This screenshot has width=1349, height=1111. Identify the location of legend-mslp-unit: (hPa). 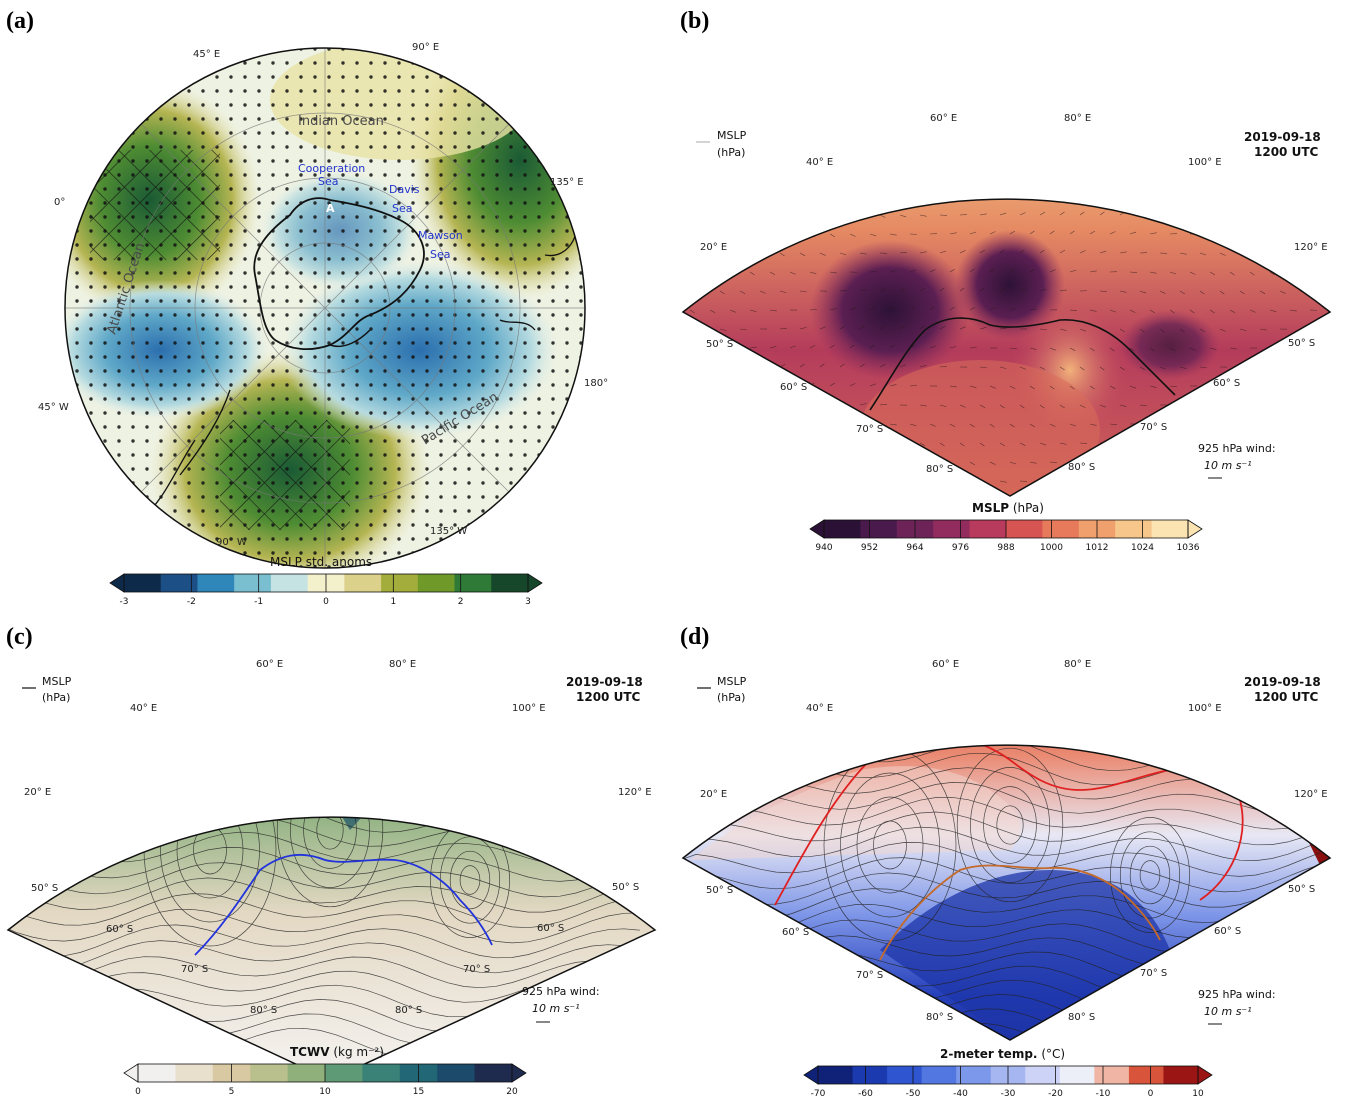
(731, 697).